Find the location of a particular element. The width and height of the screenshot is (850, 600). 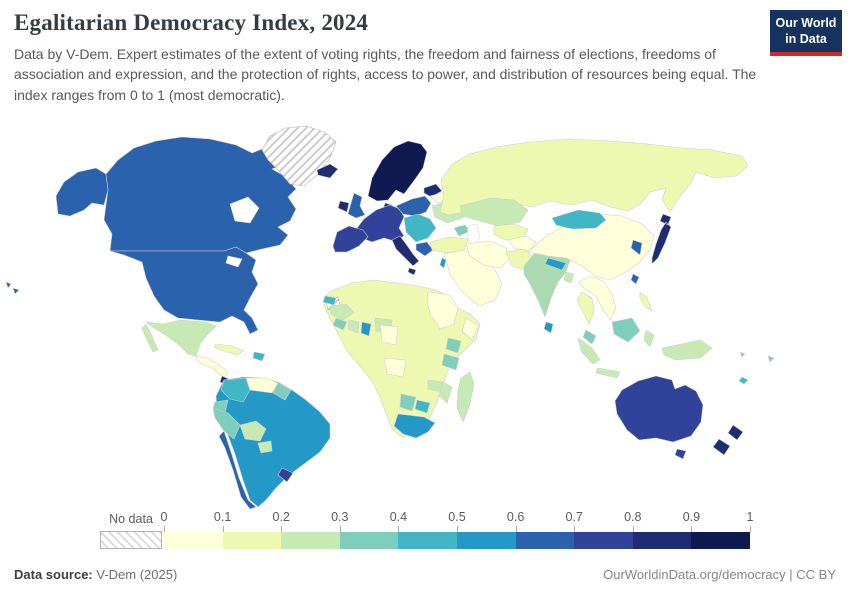

legend-tick-label: 0 is located at coordinates (164, 517).